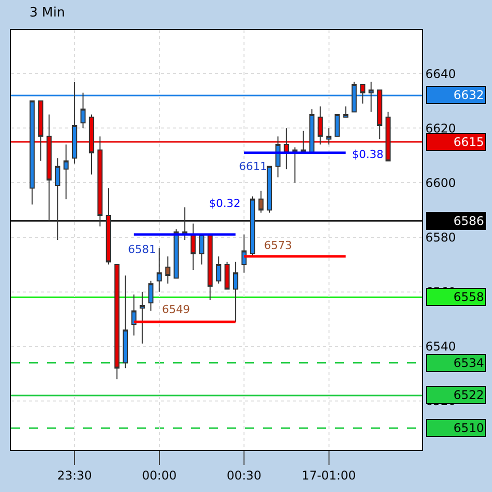  Describe the element at coordinates (468, 142) in the screenshot. I see `ref-line-label: 6615` at that location.